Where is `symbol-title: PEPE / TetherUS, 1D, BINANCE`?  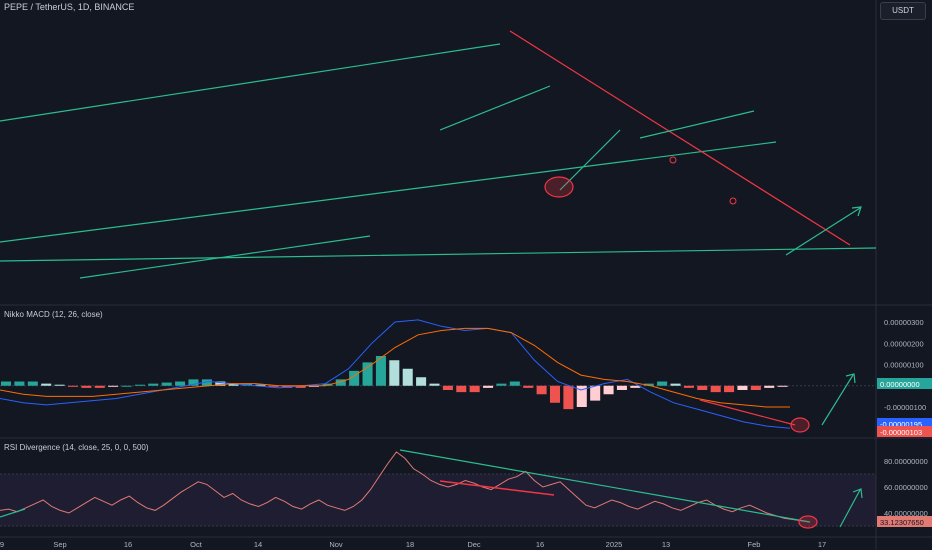
symbol-title: PEPE / TetherUS, 1D, BINANCE is located at coordinates (69, 7).